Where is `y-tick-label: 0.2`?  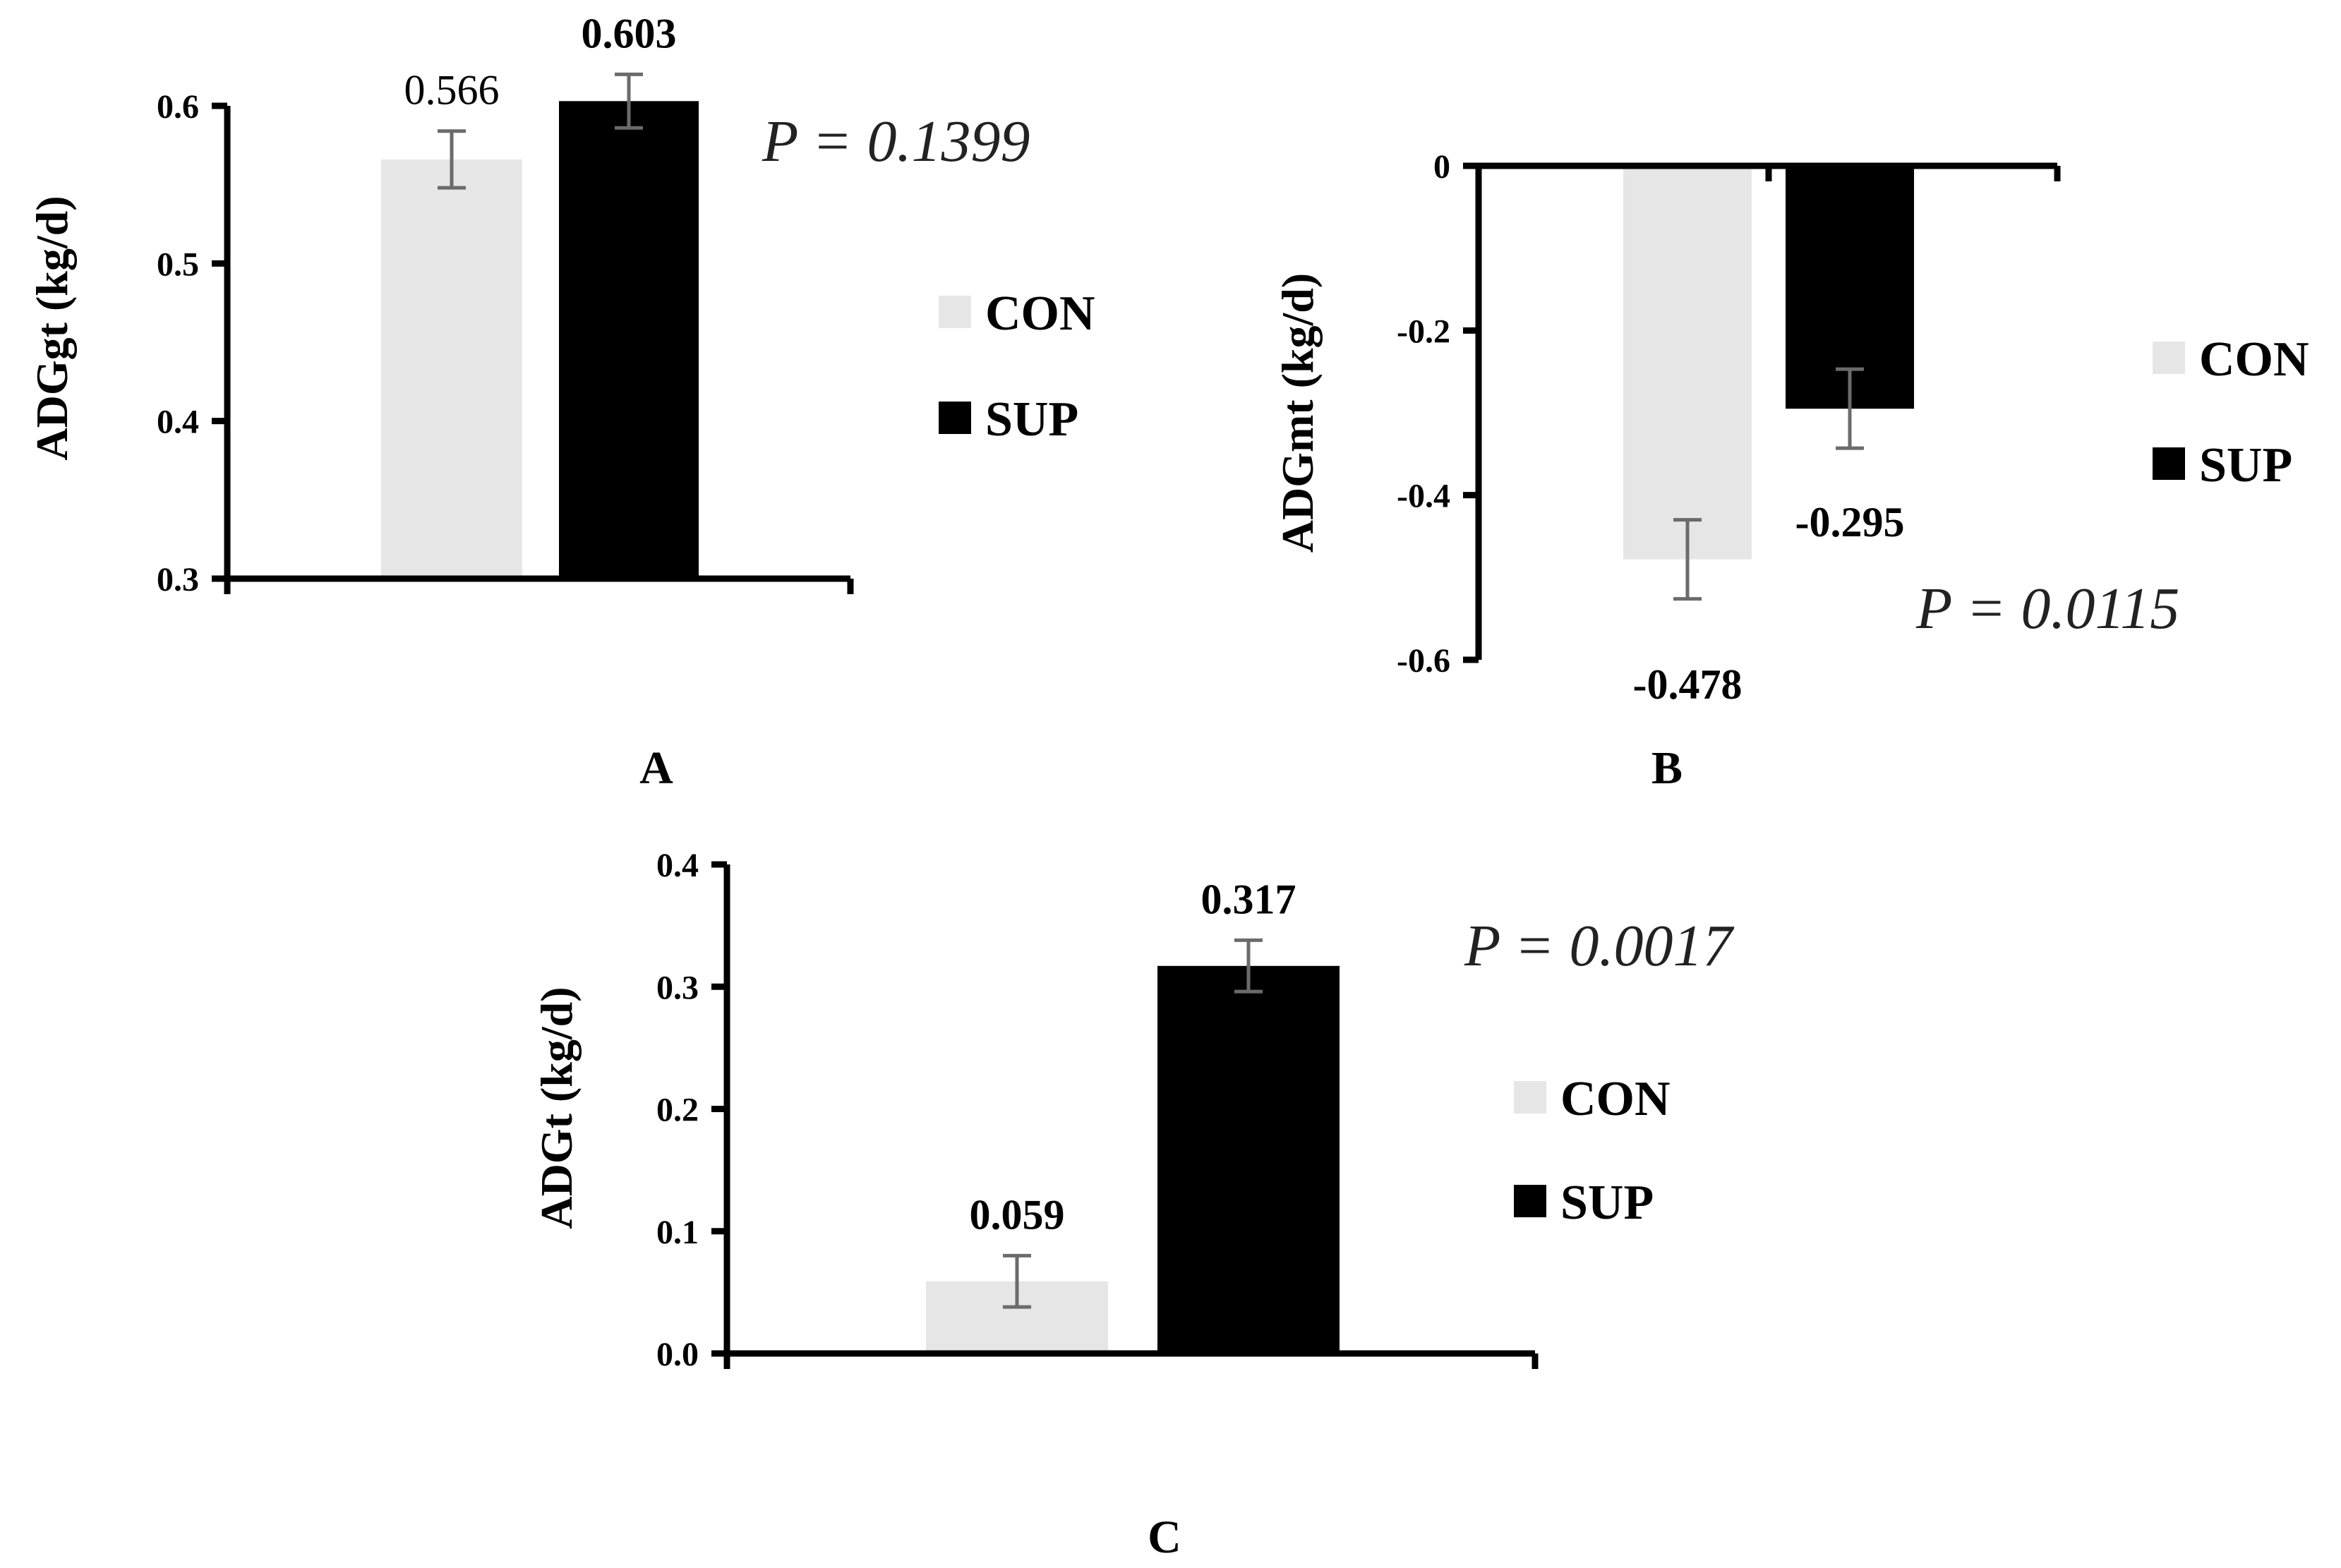 y-tick-label: 0.2 is located at coordinates (677, 1110).